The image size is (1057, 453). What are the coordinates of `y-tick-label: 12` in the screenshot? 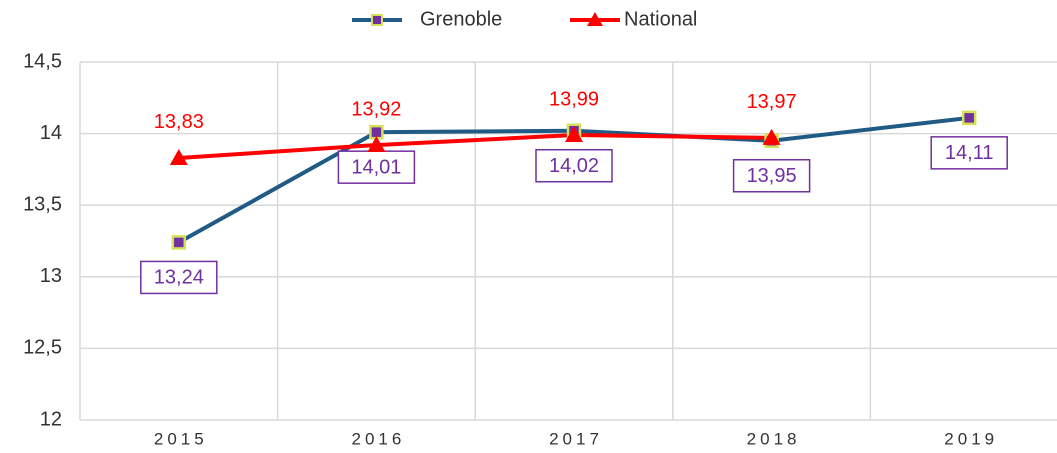 It's located at (51, 419).